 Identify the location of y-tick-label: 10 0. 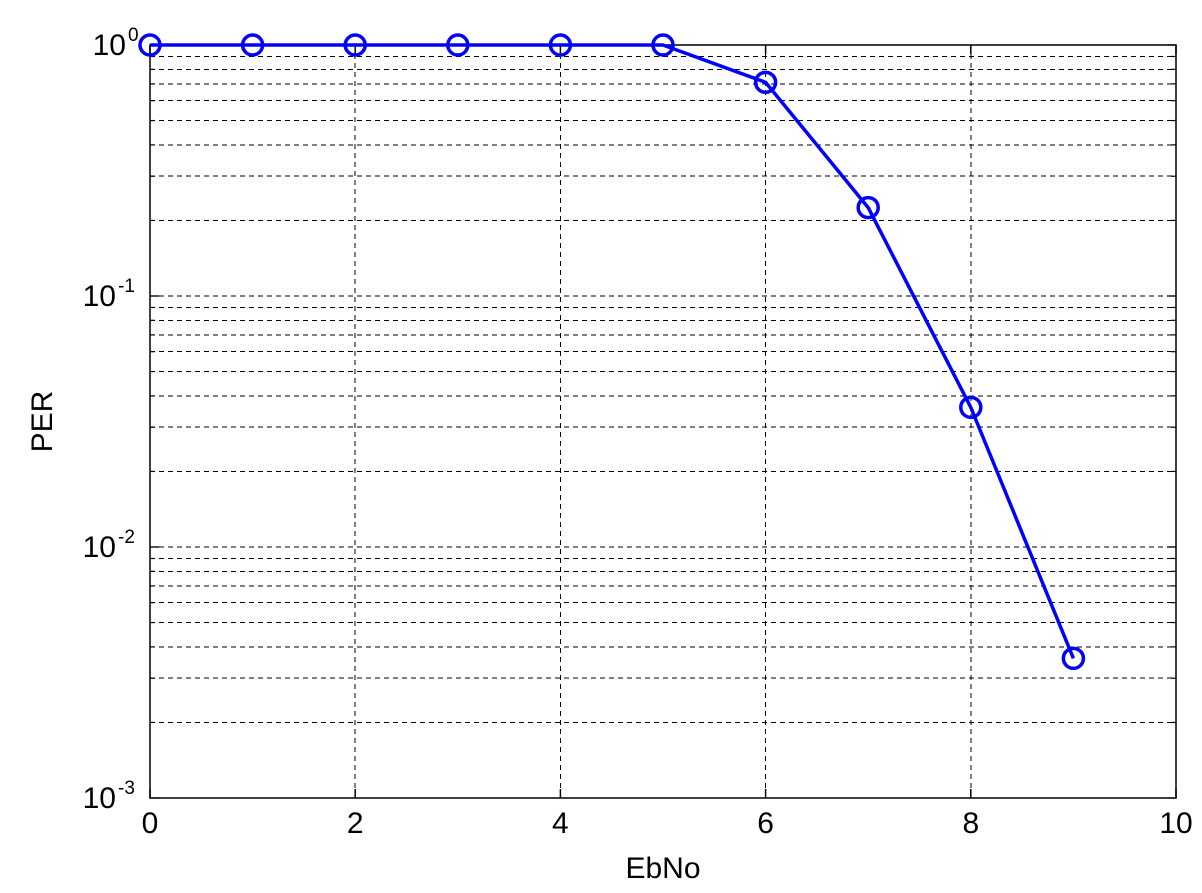
(116, 43).